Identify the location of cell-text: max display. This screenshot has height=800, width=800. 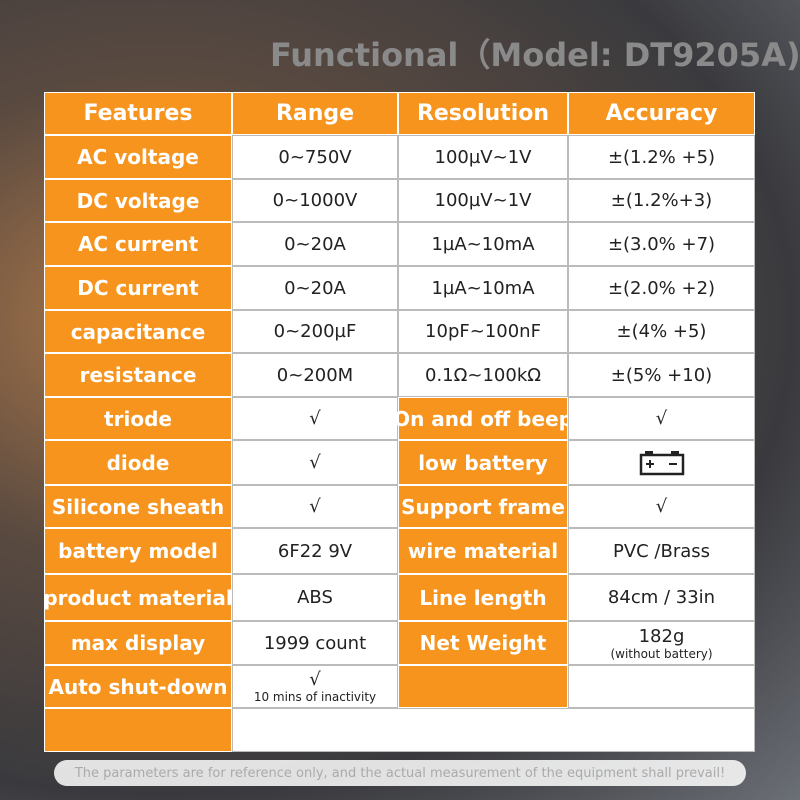
(138, 643).